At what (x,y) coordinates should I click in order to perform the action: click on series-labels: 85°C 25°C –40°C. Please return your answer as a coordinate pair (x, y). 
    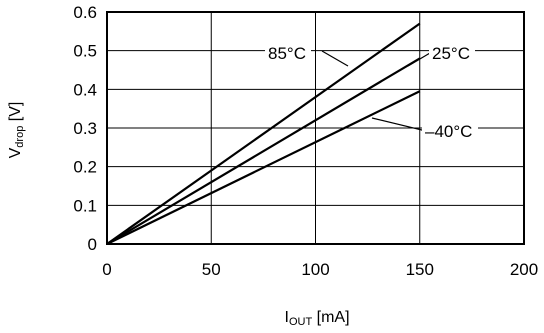
    Looking at the image, I should click on (371, 92).